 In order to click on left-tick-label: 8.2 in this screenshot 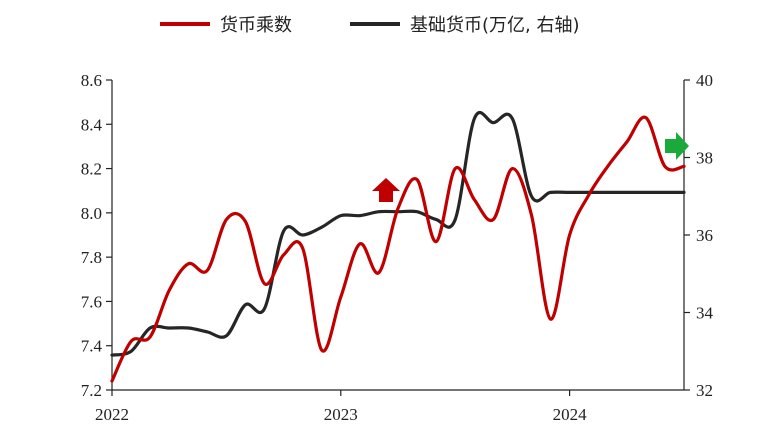, I will do `click(91, 169)`.